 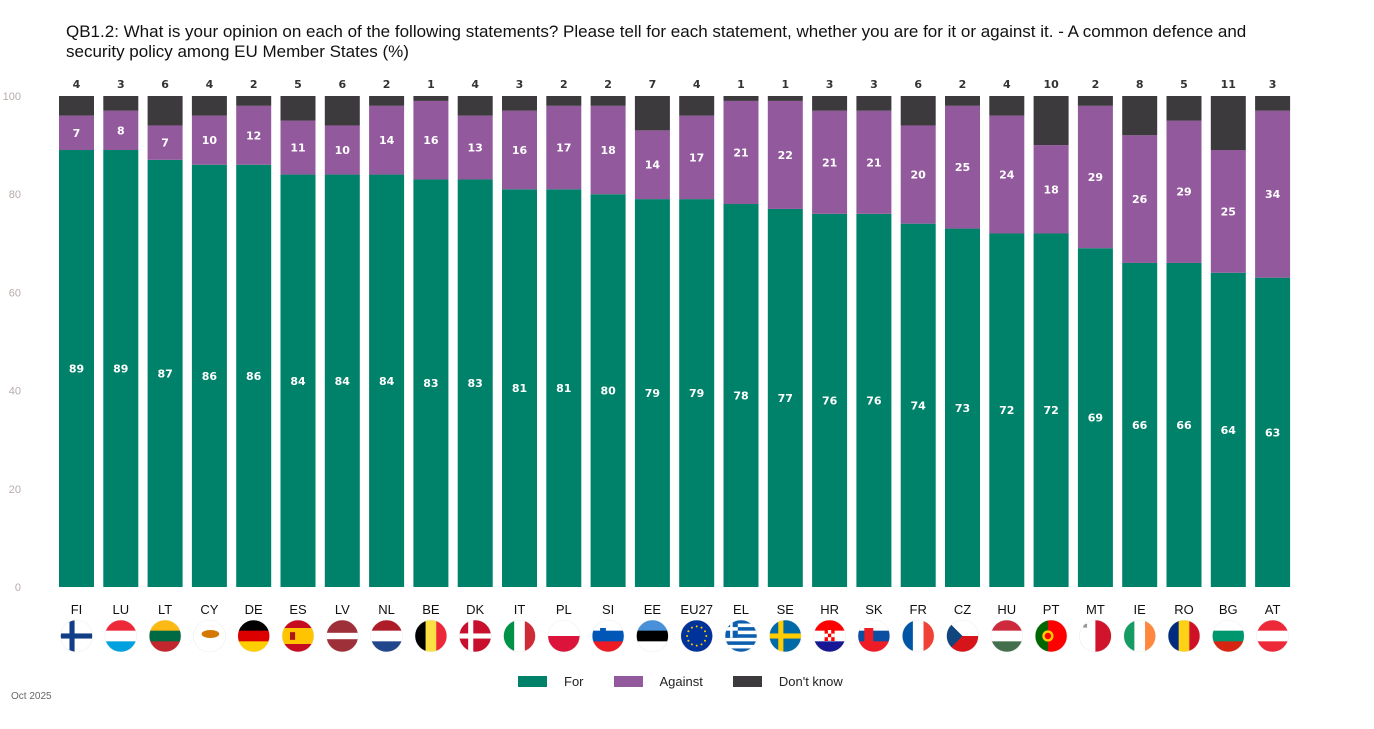 I want to click on greece-flag-icon, so click(x=741, y=636).